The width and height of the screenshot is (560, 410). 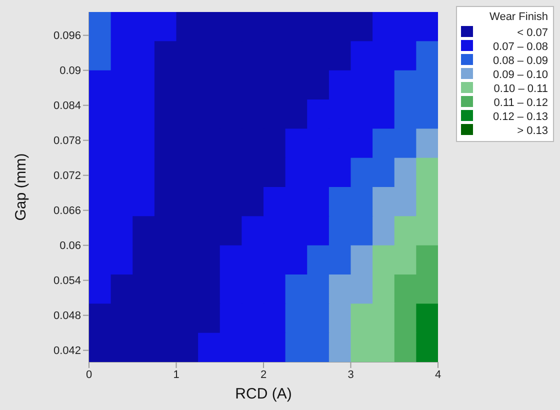 I want to click on y-axis-title: Gap (mm), so click(x=21, y=187).